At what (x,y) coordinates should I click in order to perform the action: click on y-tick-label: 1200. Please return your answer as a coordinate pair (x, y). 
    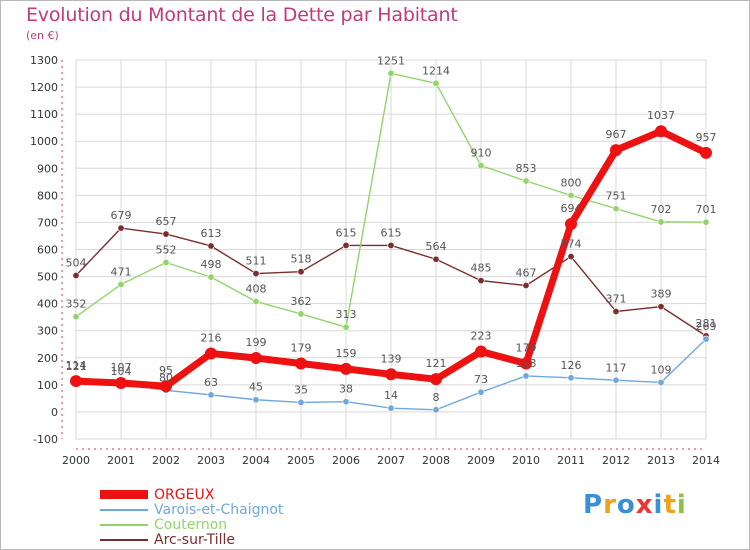
    Looking at the image, I should click on (44, 87).